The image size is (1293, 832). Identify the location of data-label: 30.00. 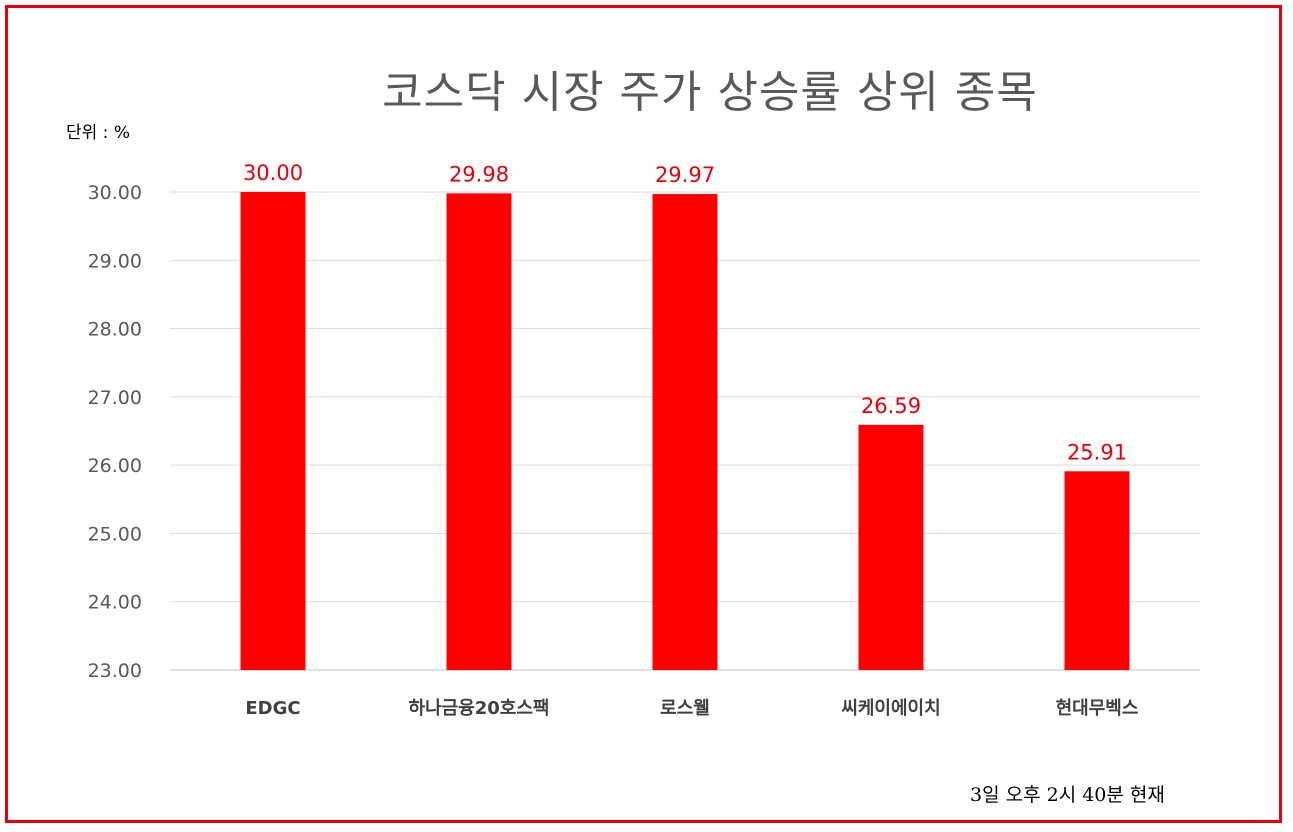
(273, 173).